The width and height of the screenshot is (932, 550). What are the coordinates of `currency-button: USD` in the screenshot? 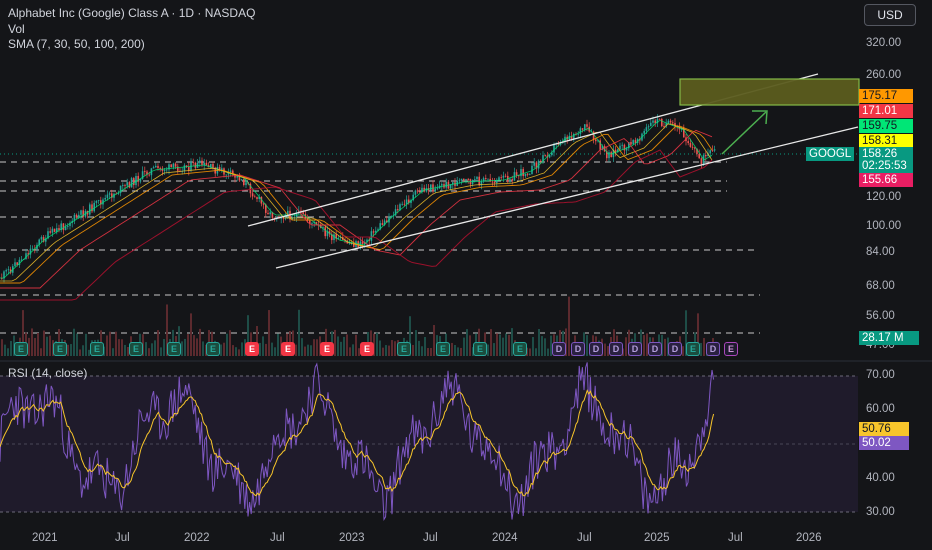 It's located at (890, 15).